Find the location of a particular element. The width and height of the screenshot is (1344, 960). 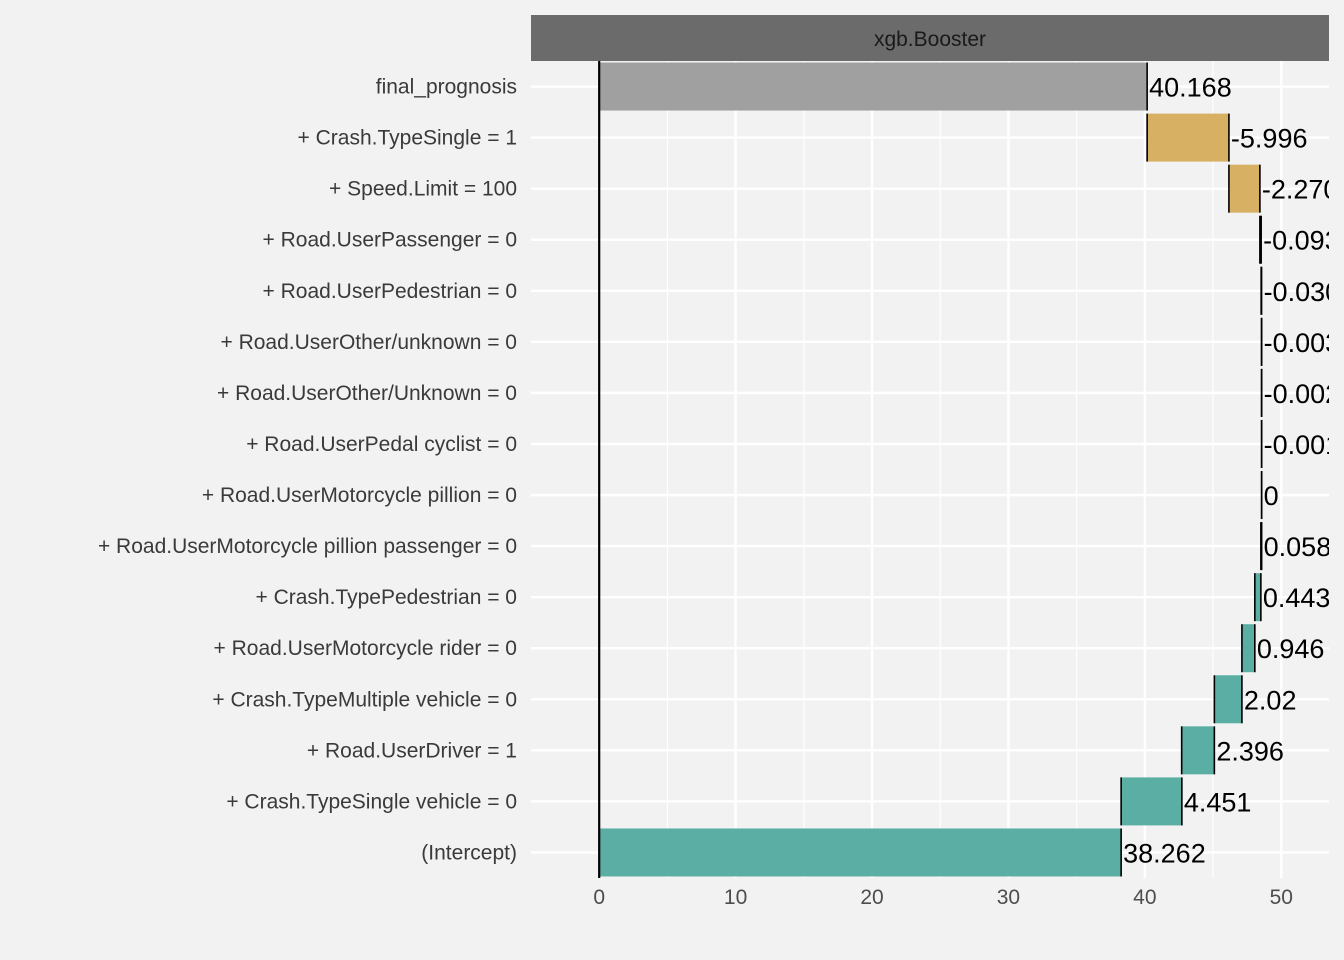

y-axis-label: + Crash.TypeMultiple vehicle = 0 is located at coordinates (364, 699).